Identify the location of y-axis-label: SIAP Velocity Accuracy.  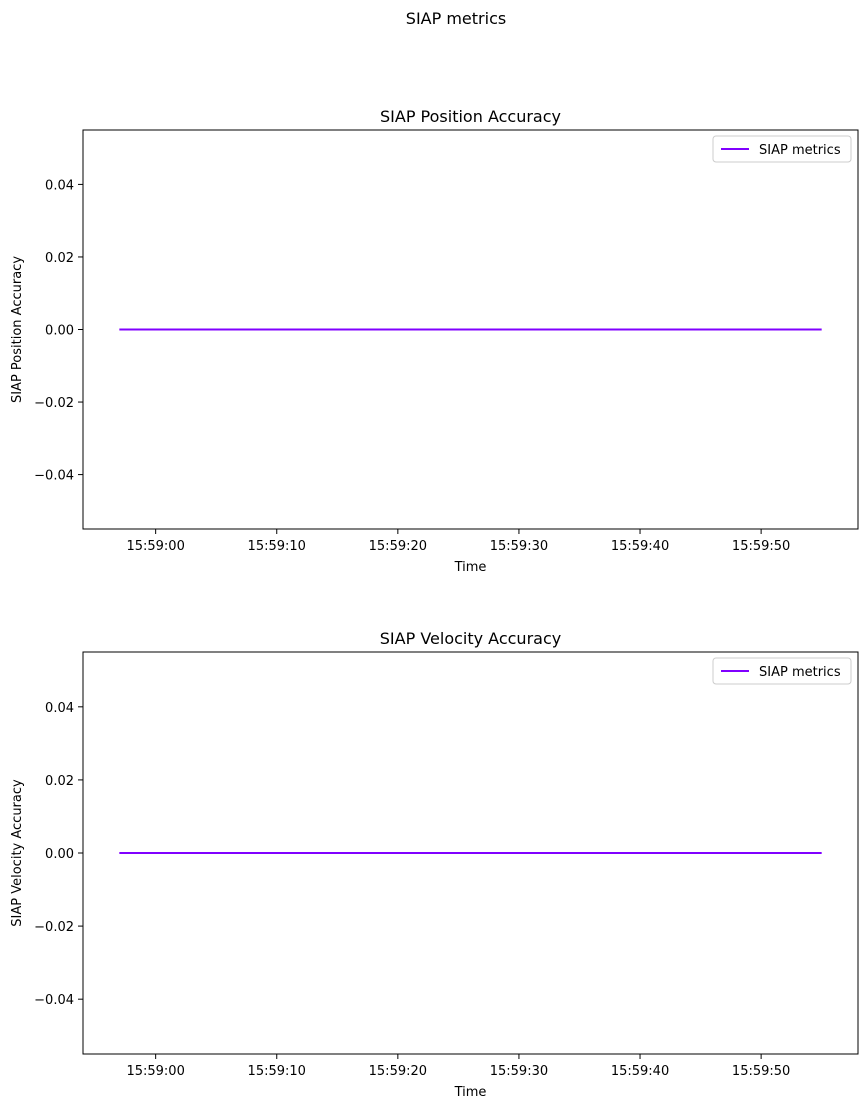
(17, 853).